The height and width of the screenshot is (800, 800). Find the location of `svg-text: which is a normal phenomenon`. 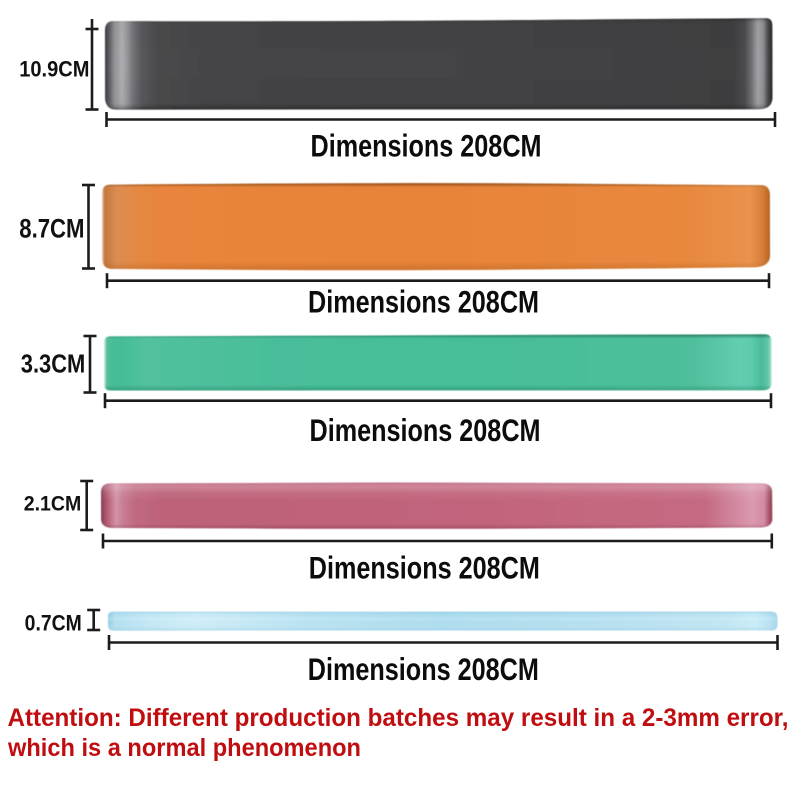

svg-text: which is a normal phenomenon is located at coordinates (184, 748).